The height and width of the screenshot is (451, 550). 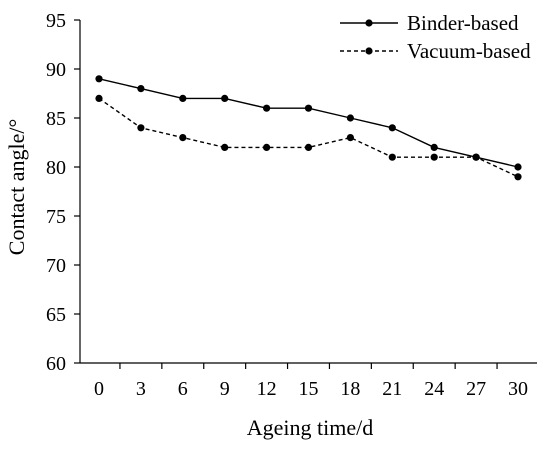 What do you see at coordinates (141, 389) in the screenshot?
I see `x-tick-label: 3` at bounding box center [141, 389].